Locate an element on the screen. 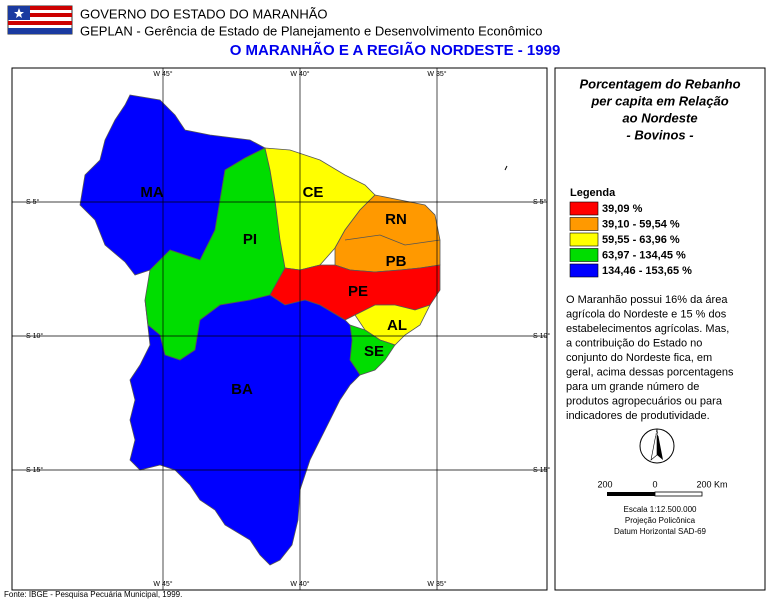 The image size is (772, 602). legend-label: 134,46 - 153,65 % is located at coordinates (647, 271).